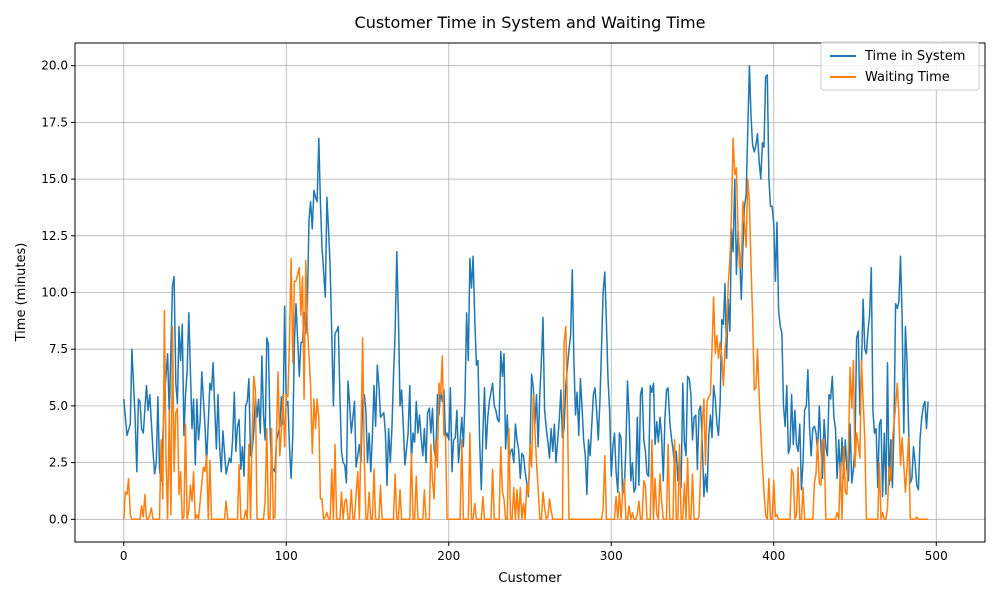 This screenshot has width=1000, height=600. I want to click on y-tick-label: 2.5, so click(58, 463).